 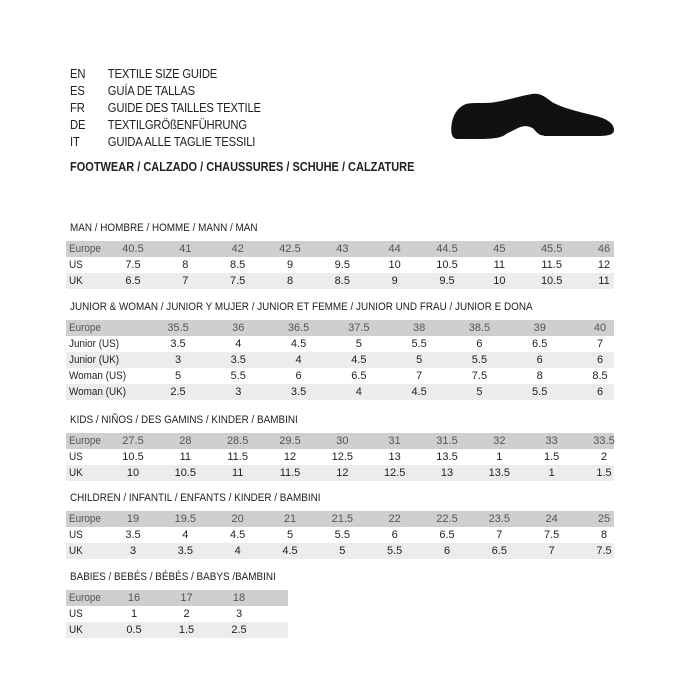 What do you see at coordinates (290, 519) in the screenshot?
I see `size-cell: 21` at bounding box center [290, 519].